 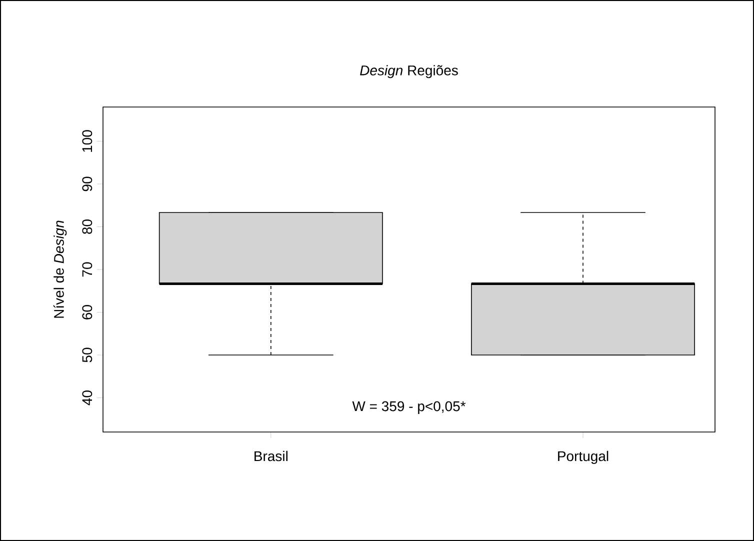 I want to click on y-tick-label: 60, so click(x=87, y=312).